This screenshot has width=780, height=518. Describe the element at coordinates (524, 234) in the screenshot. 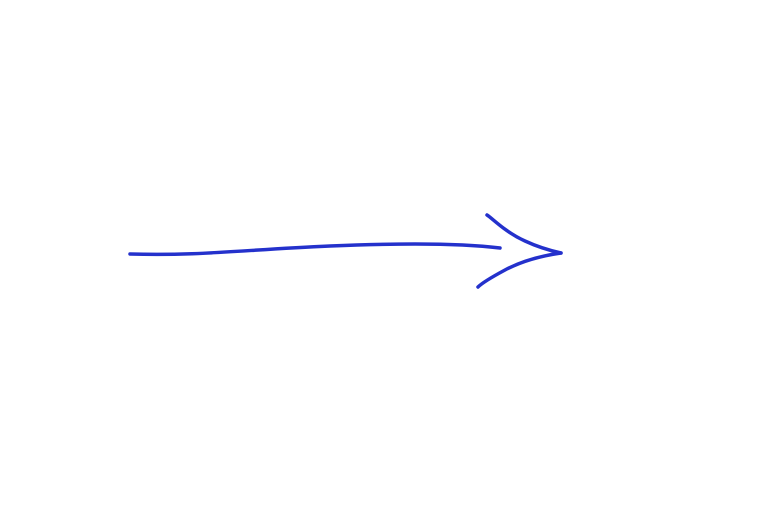

I see `arrow-head-upper` at that location.